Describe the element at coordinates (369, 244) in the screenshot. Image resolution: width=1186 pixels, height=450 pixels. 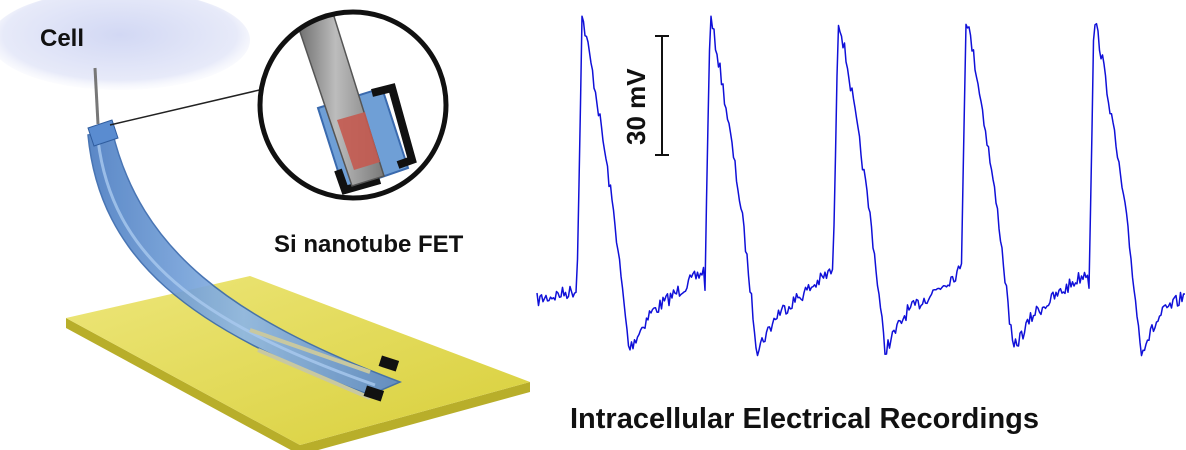
I see `device-label: Si nanotube FET` at that location.